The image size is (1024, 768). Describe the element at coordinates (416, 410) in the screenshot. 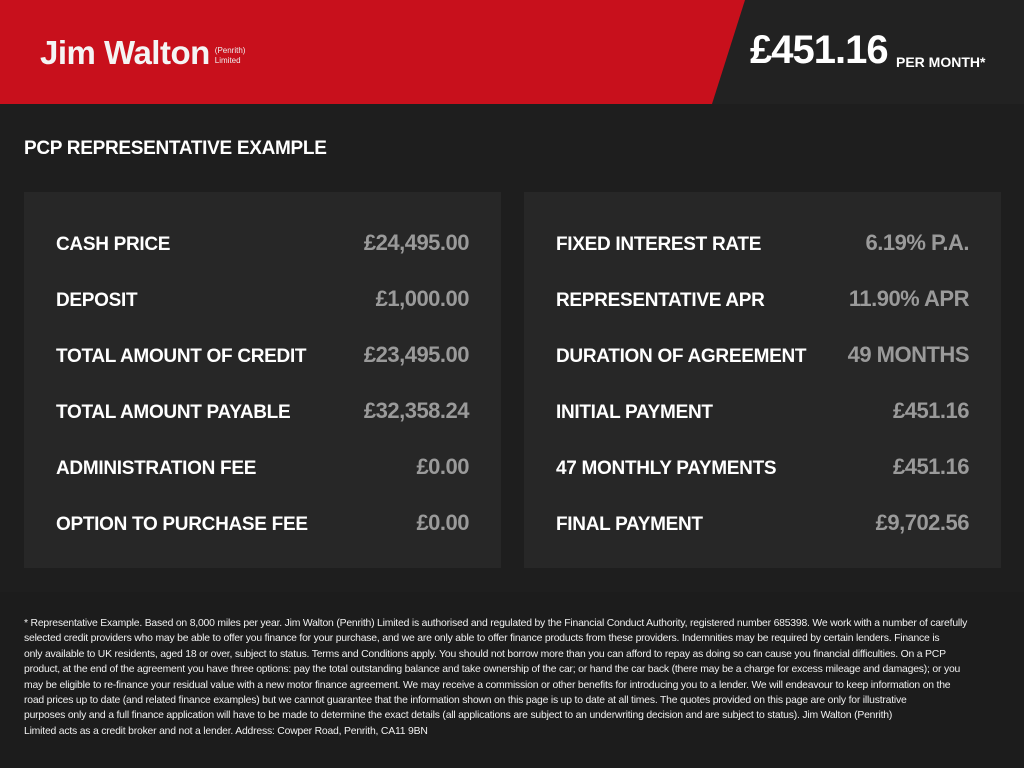

I see `finance-value: £32,358.24` at that location.